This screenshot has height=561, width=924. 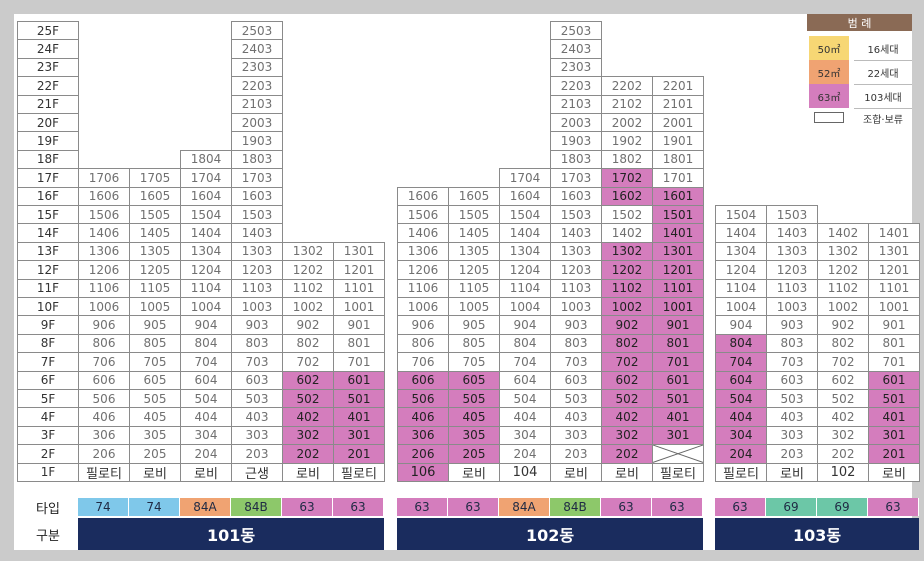 I want to click on ground-cell: 로비, so click(x=627, y=472).